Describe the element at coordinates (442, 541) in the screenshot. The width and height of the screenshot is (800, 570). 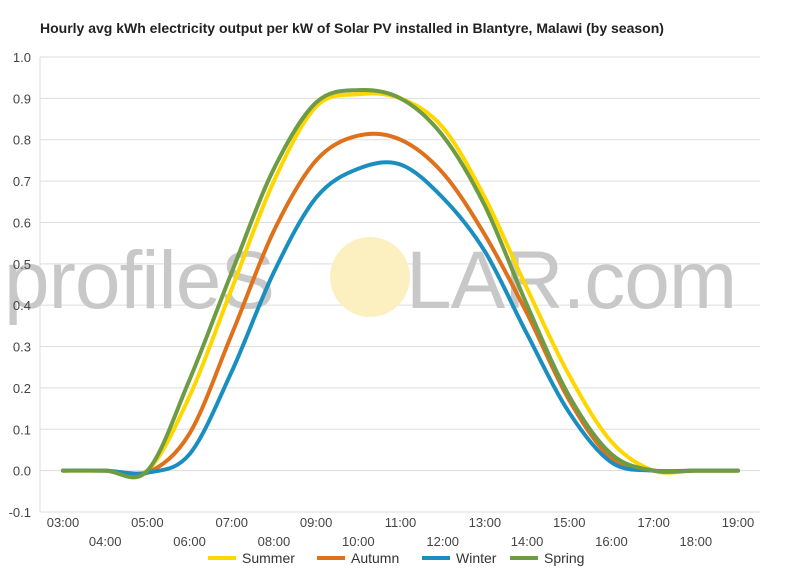
I see `x-tick-label: 12:00` at that location.